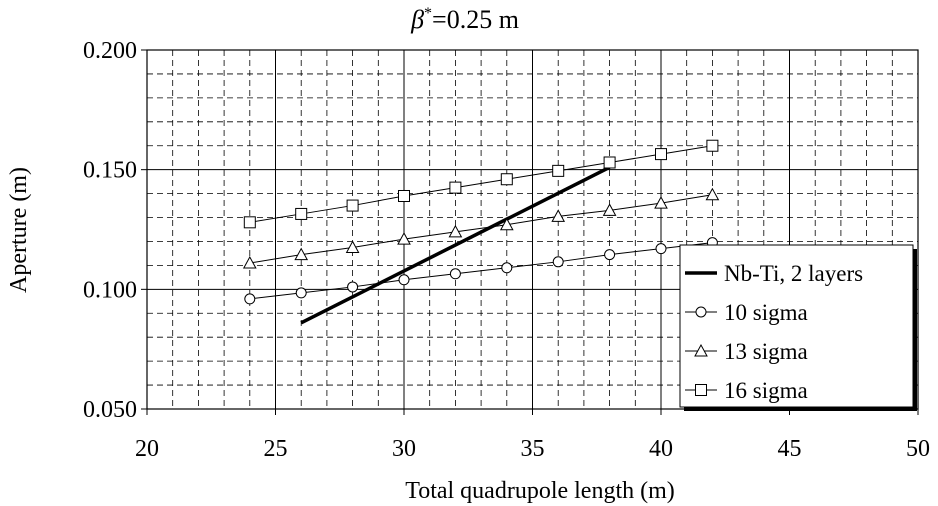  Describe the element at coordinates (766, 312) in the screenshot. I see `legend-label: 10 sigma` at that location.